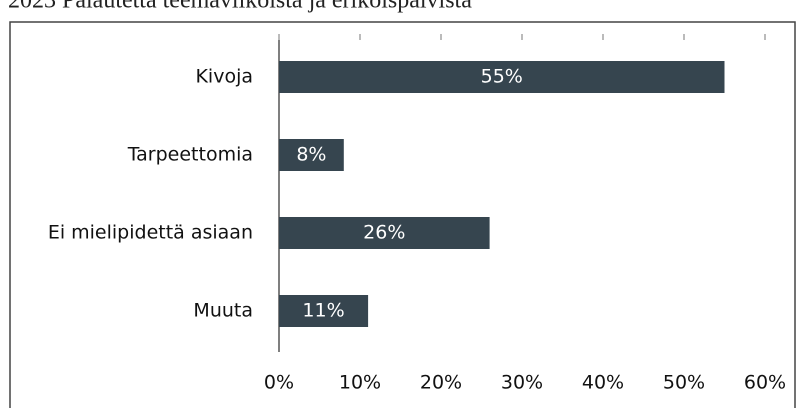  I want to click on value-label: 26%, so click(384, 233).